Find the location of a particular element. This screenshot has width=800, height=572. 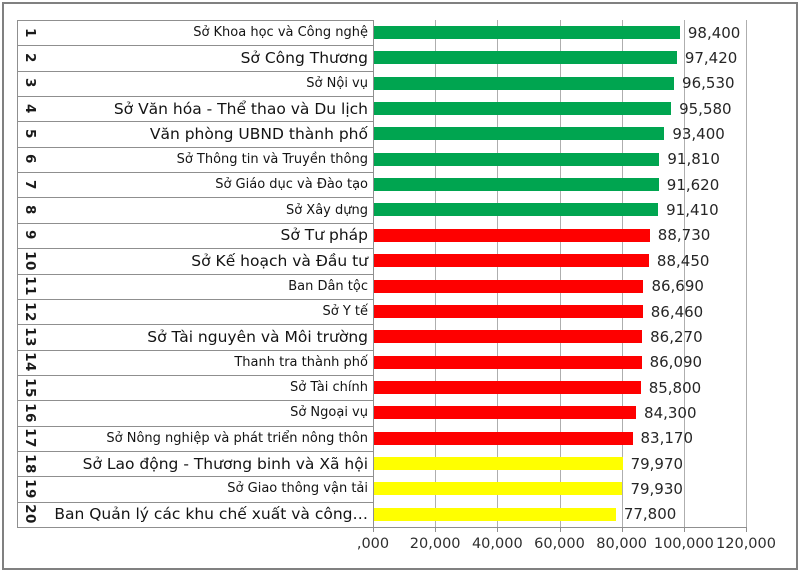

category-label: Sở Khoa học và Công nghệ is located at coordinates (280, 33).